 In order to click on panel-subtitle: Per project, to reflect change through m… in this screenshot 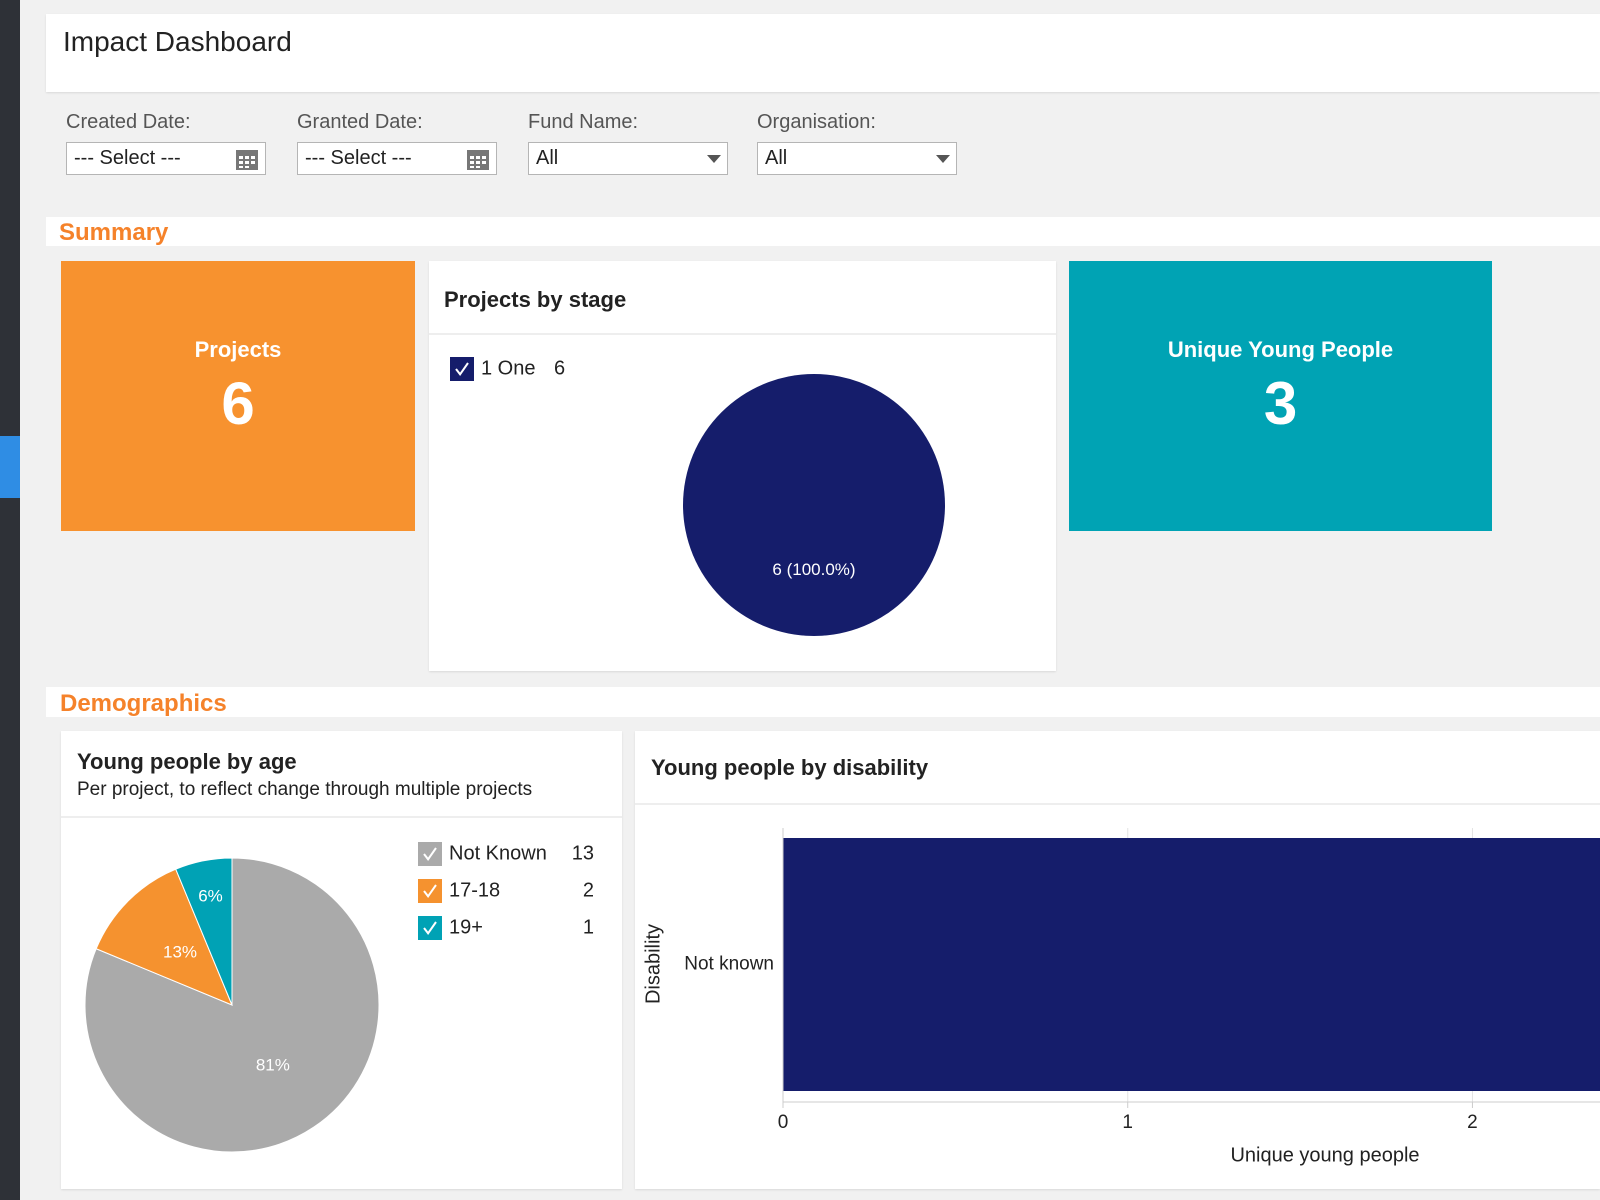, I will do `click(305, 789)`.